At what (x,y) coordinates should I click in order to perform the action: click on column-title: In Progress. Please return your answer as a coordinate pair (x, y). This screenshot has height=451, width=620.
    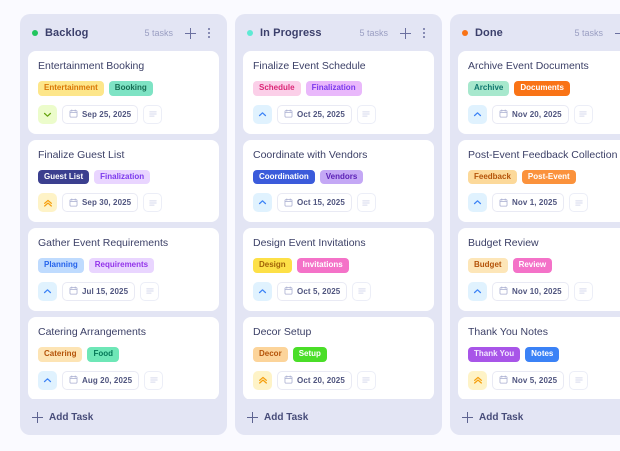
    Looking at the image, I should click on (291, 33).